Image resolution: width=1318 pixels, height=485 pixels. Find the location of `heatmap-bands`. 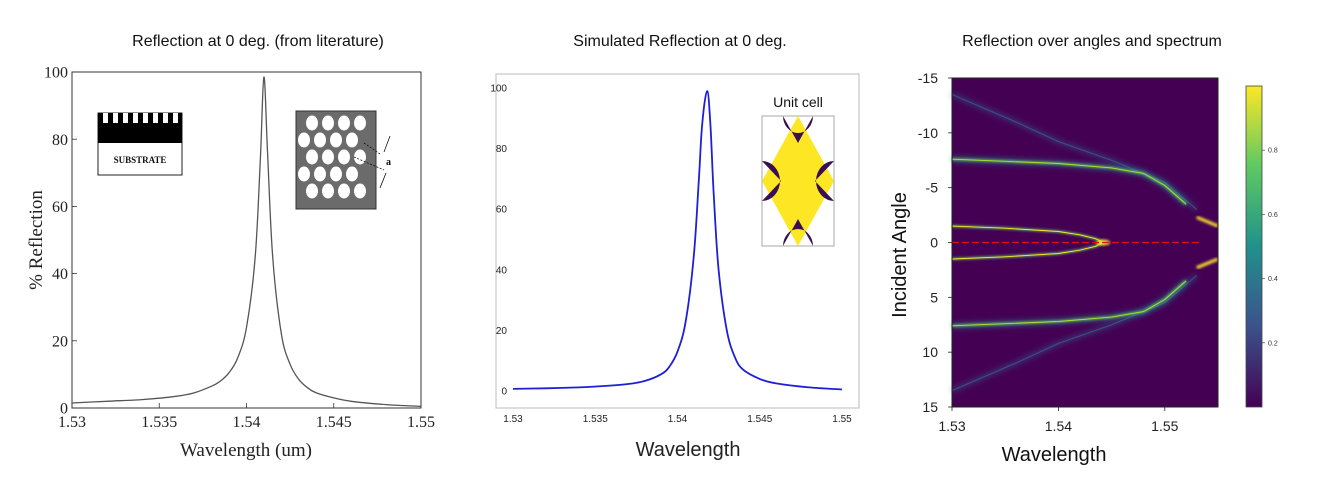

heatmap-bands is located at coordinates (1085, 242).